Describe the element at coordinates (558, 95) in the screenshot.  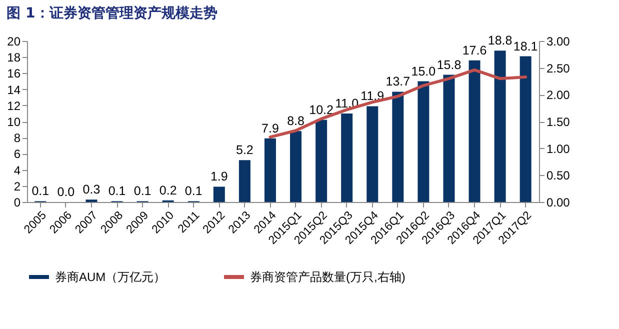
I see `y2-tick-label: 2.00` at that location.